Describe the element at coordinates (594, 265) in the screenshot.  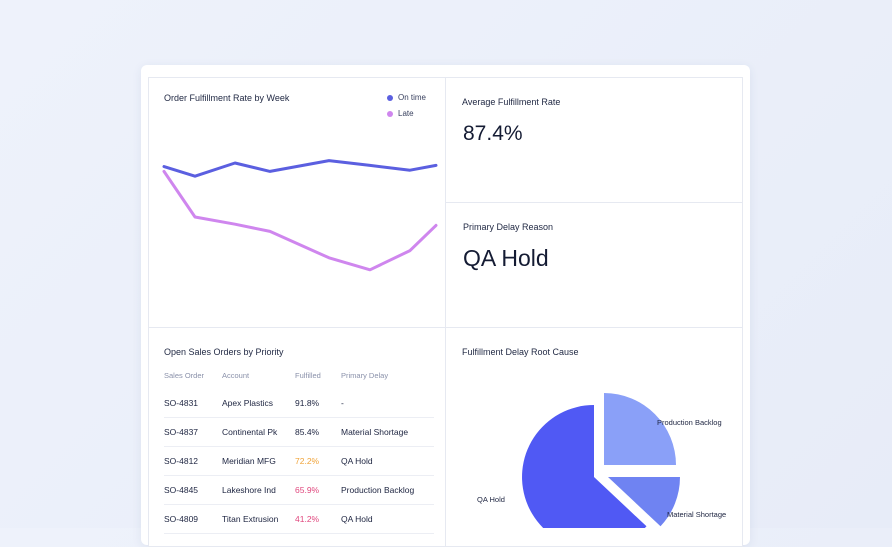
I see `primary-delay-panel: Primary Delay Reason QA Hold` at that location.